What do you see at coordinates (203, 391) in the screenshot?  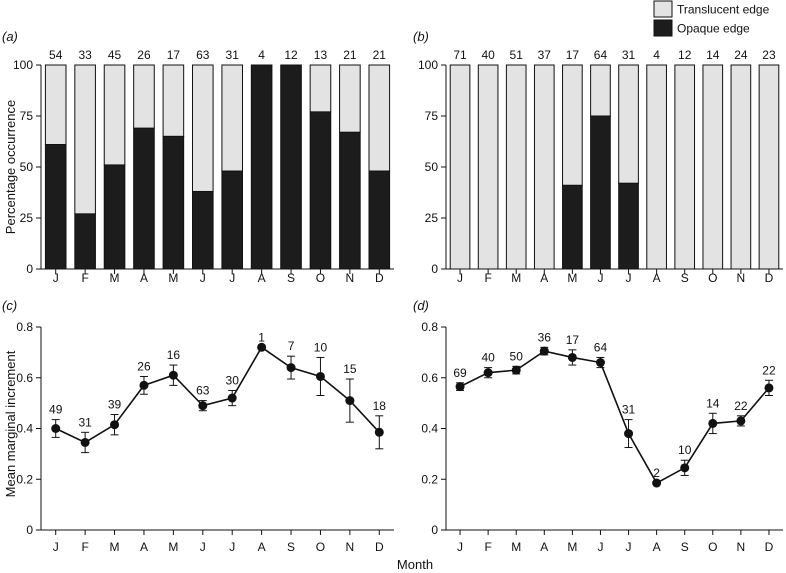 I see `sample-size-label: 63` at bounding box center [203, 391].